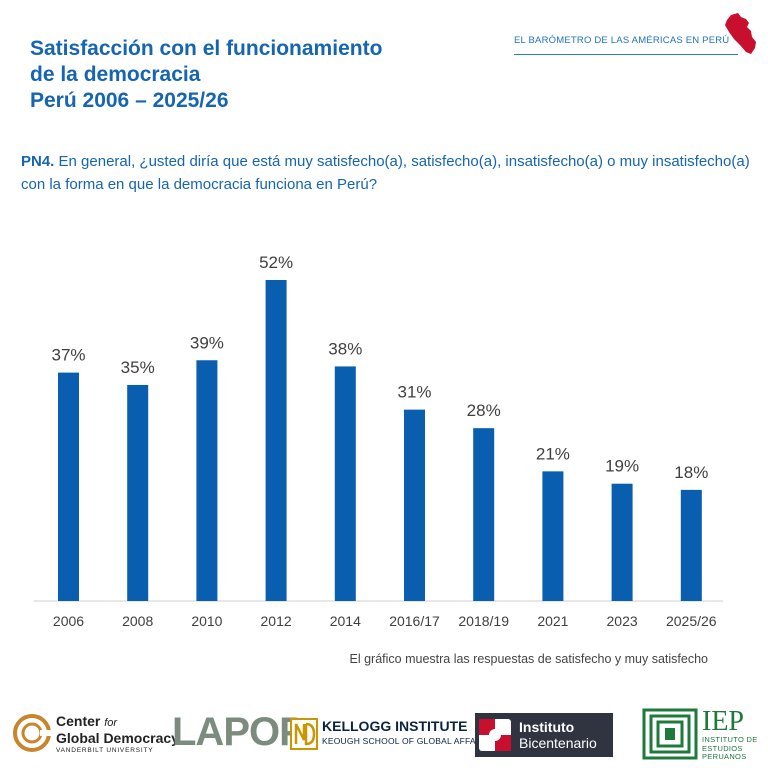 The height and width of the screenshot is (768, 768). I want to click on kellogg-line-2: KEOUGH SCHOOL OF GLOBAL AFFAIRS, so click(406, 741).